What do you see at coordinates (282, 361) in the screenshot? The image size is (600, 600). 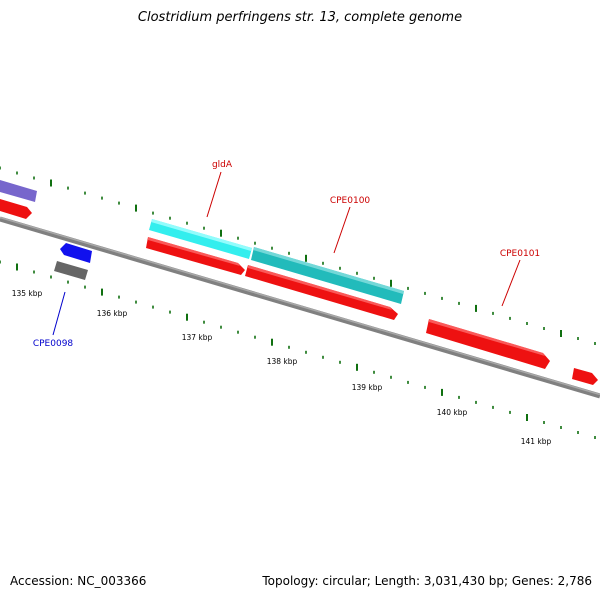 I see `scale-label: 138 kbp` at bounding box center [282, 361].